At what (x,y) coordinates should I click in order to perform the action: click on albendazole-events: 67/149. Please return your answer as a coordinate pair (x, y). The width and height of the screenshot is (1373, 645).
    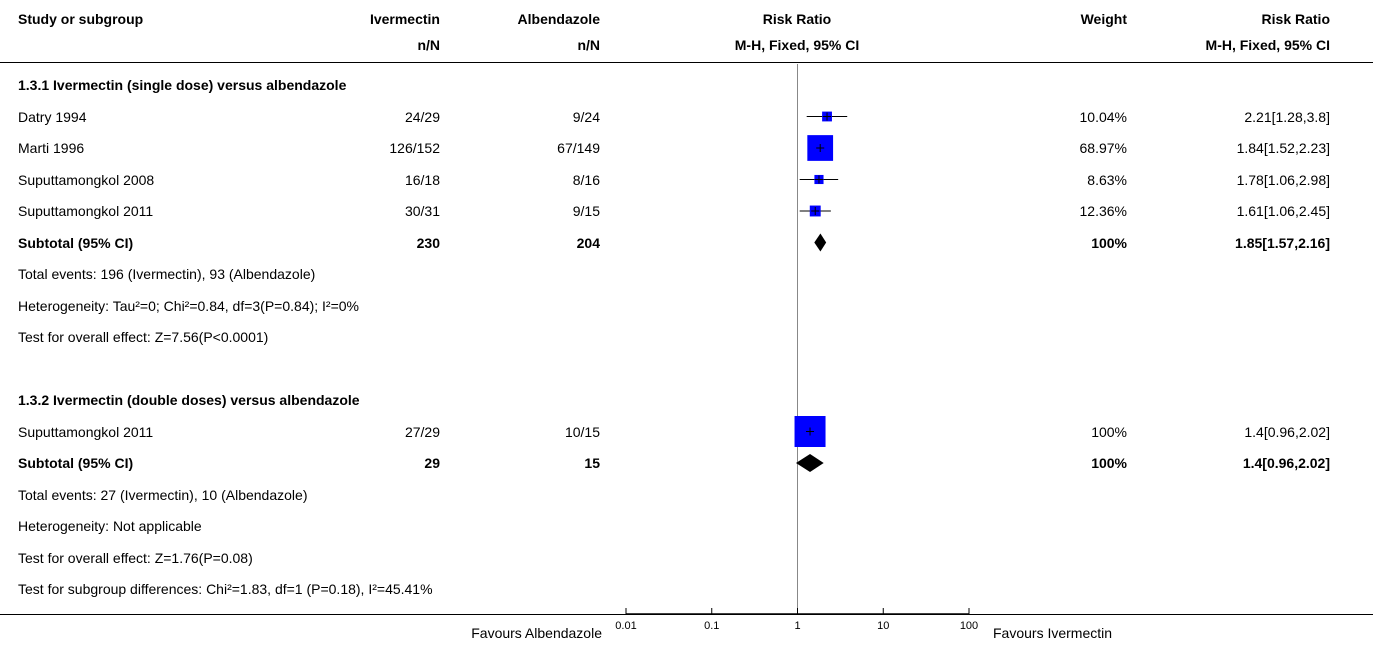
    Looking at the image, I should click on (578, 148).